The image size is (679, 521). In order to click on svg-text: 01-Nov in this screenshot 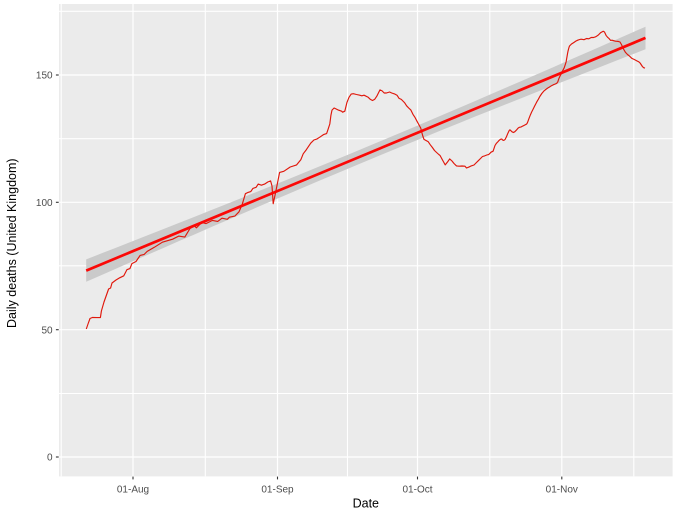, I will do `click(562, 490)`.